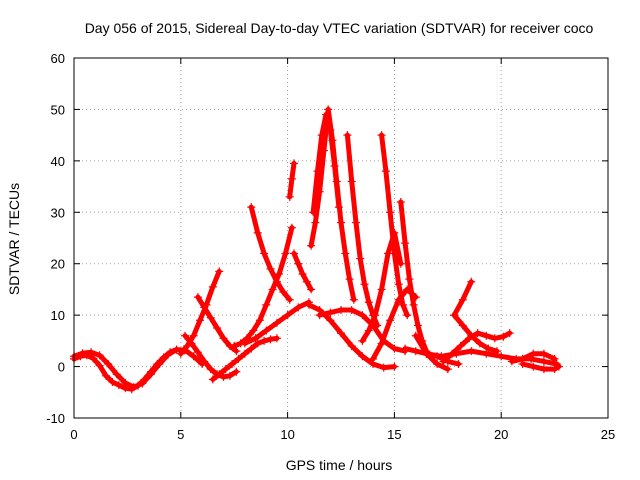 The height and width of the screenshot is (480, 640). Describe the element at coordinates (339, 465) in the screenshot. I see `x-axis-label: GPS time / hours` at that location.